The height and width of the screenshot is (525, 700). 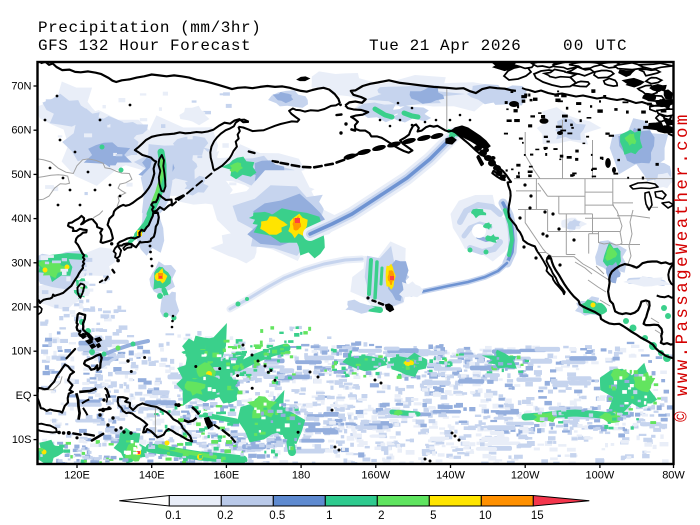 What do you see at coordinates (450, 476) in the screenshot?
I see `svg-text: 140W` at bounding box center [450, 476].